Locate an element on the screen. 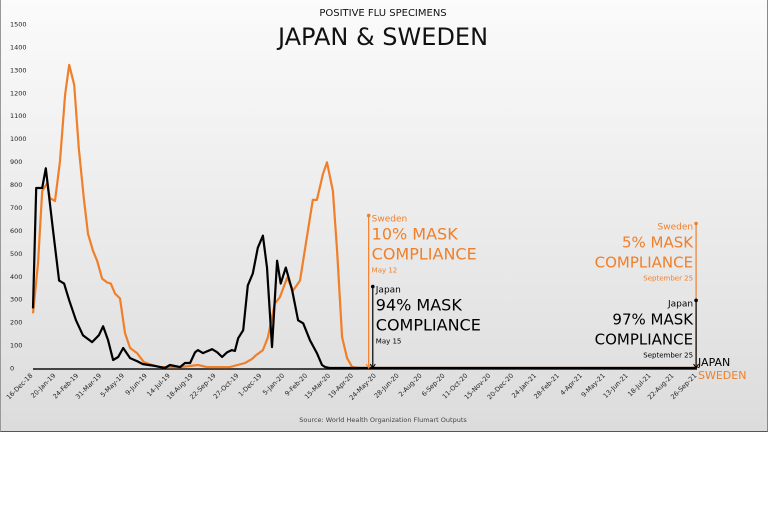 This screenshot has width=768, height=529. y-tick-label: 100 is located at coordinates (16, 346).